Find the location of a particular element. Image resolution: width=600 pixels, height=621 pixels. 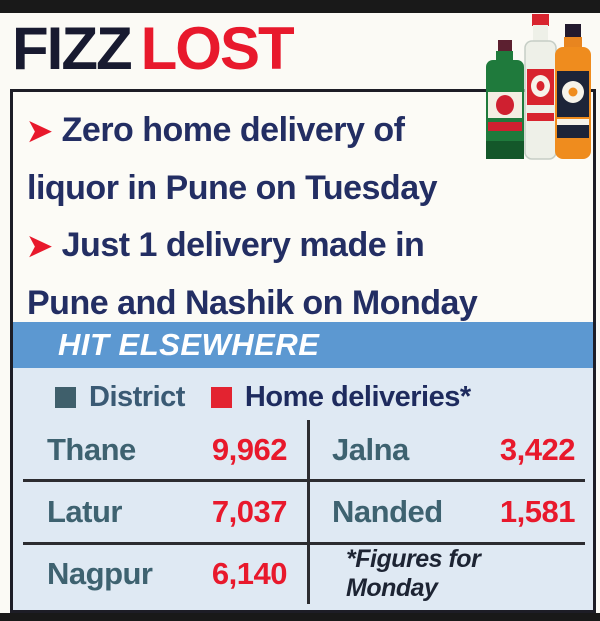

bullet-line: Pune and Nashik on Monday is located at coordinates (252, 303).